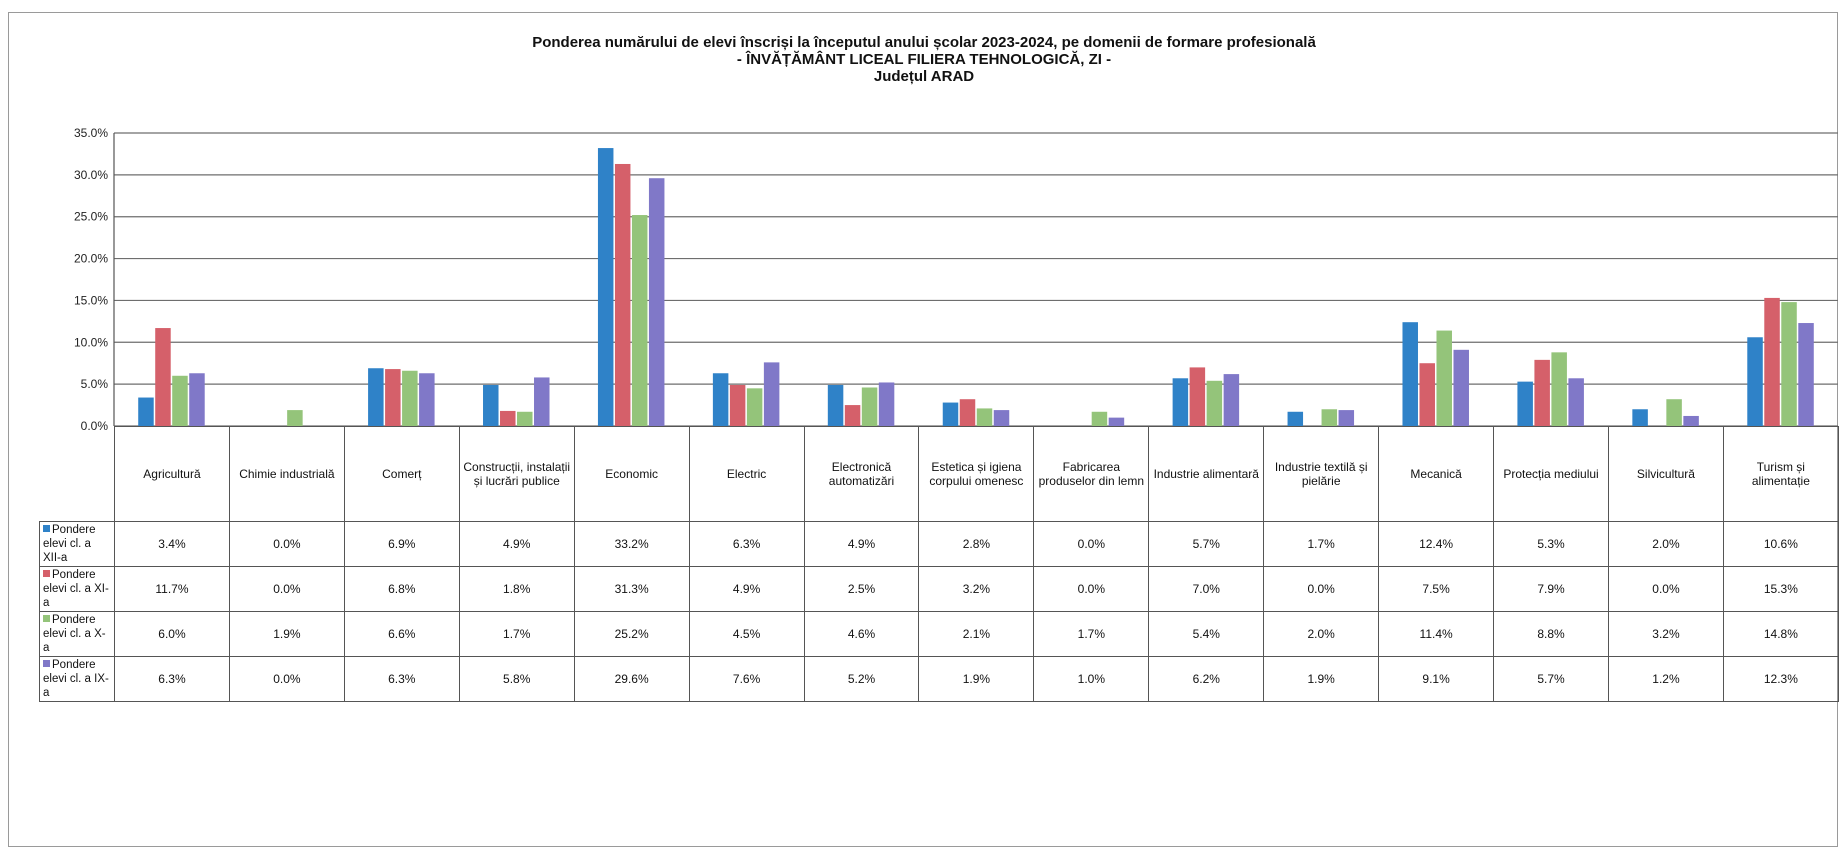 This screenshot has width=1841, height=854. What do you see at coordinates (516, 589) in the screenshot?
I see `data-label: 1.8%` at bounding box center [516, 589].